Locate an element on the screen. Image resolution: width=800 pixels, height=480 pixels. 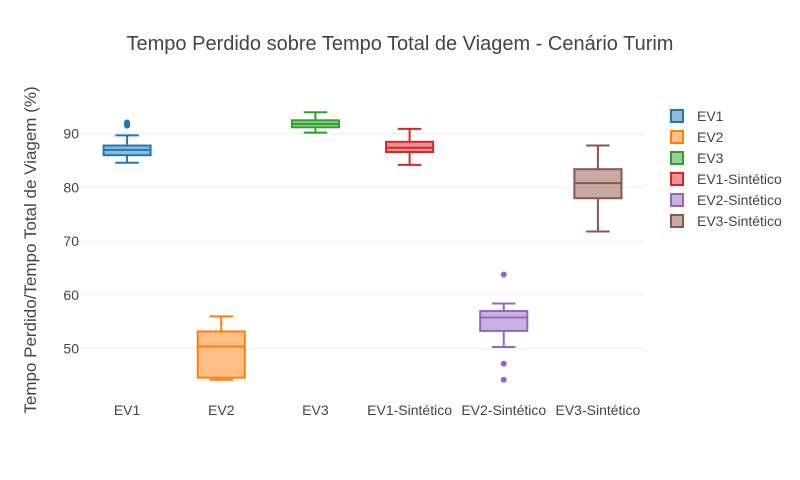
legend-label: EV3-Sintético is located at coordinates (739, 221).